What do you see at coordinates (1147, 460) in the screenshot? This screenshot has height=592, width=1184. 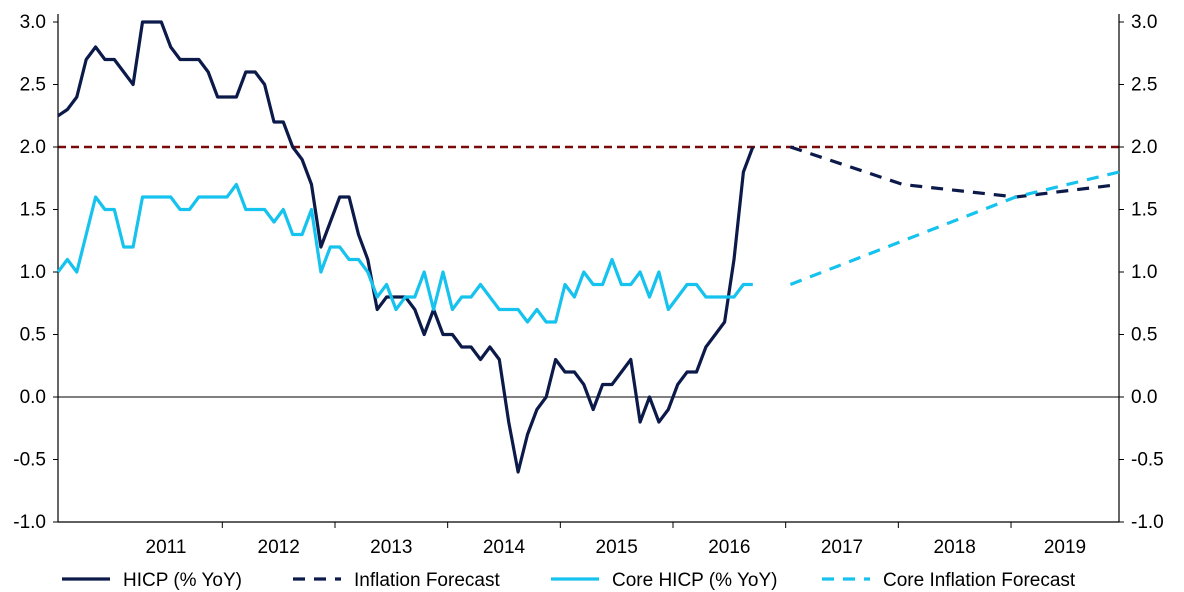 I see `y-tick-label-right: -0.5` at bounding box center [1147, 460].